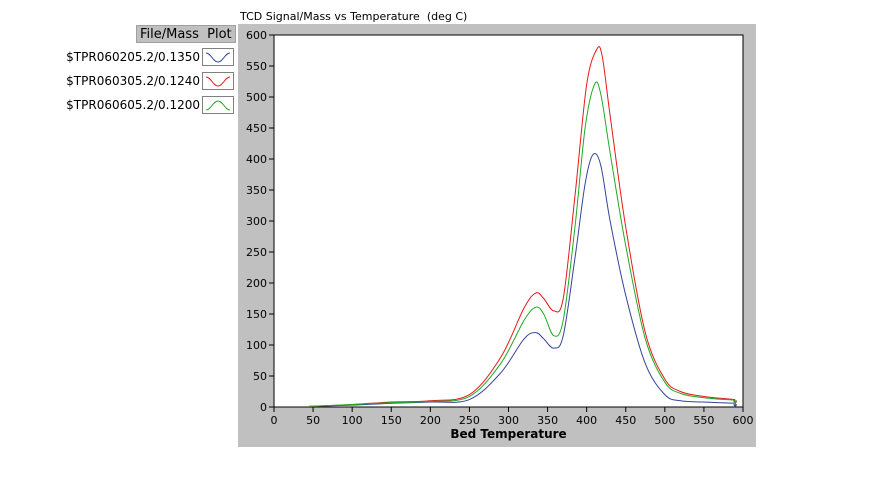 The height and width of the screenshot is (486, 888). I want to click on y-tick-label: 0, so click(263, 407).